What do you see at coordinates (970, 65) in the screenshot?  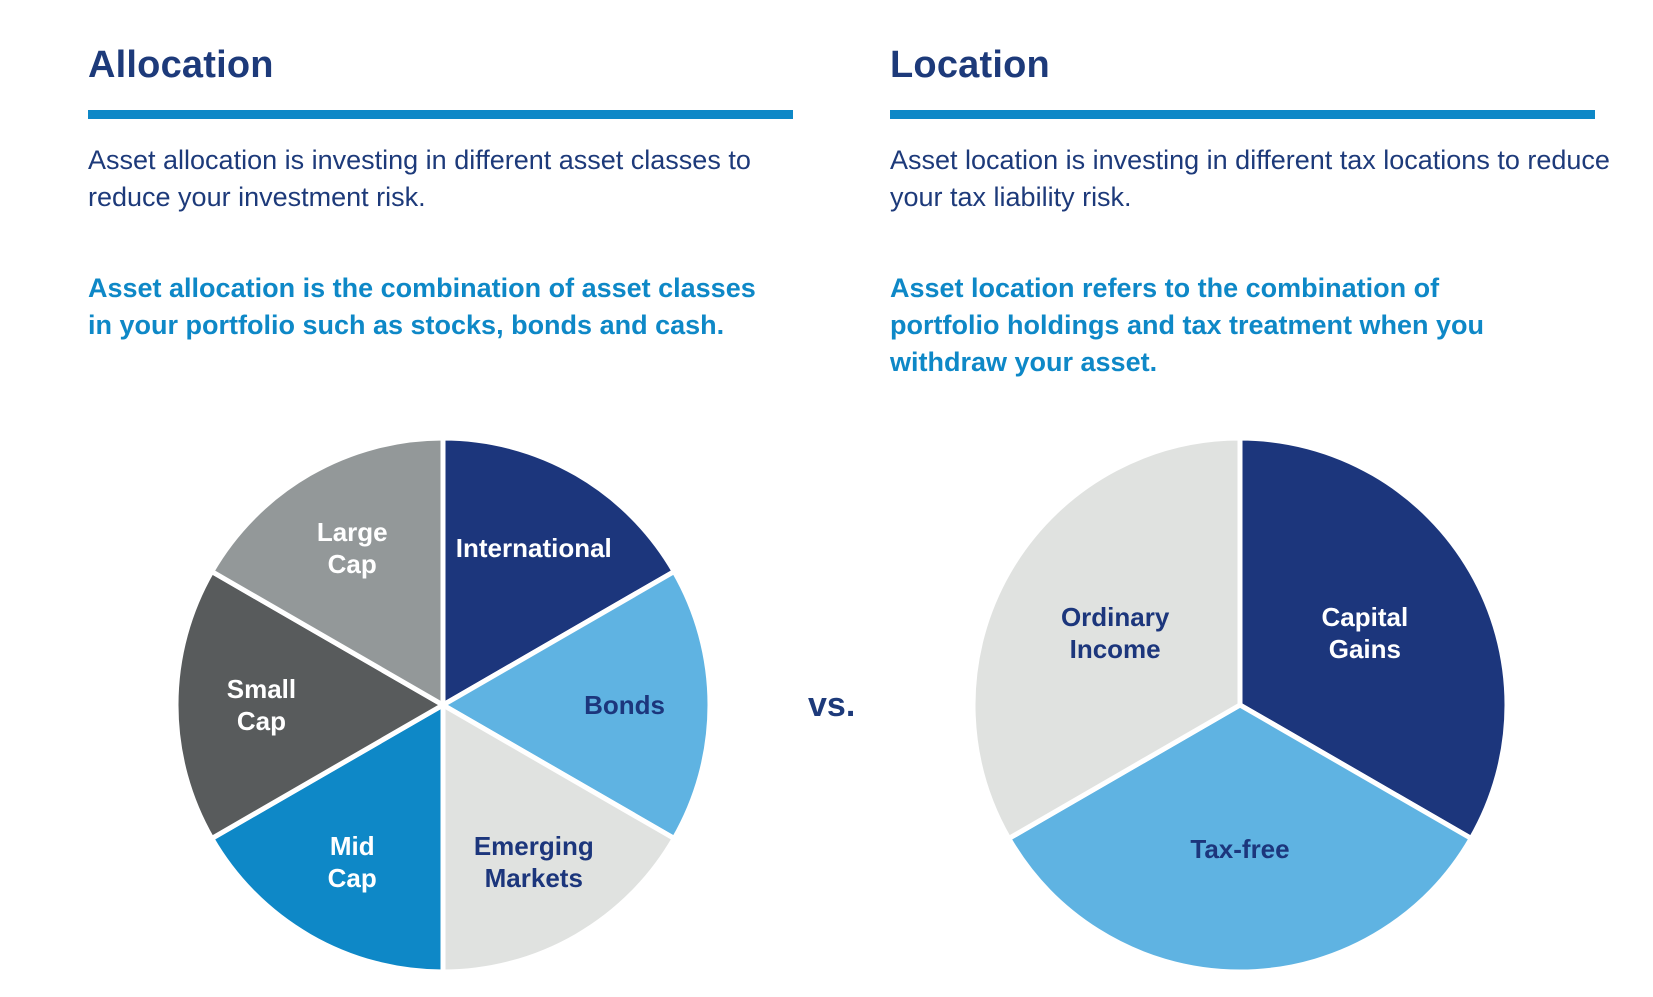 I see `location-title: Location` at bounding box center [970, 65].